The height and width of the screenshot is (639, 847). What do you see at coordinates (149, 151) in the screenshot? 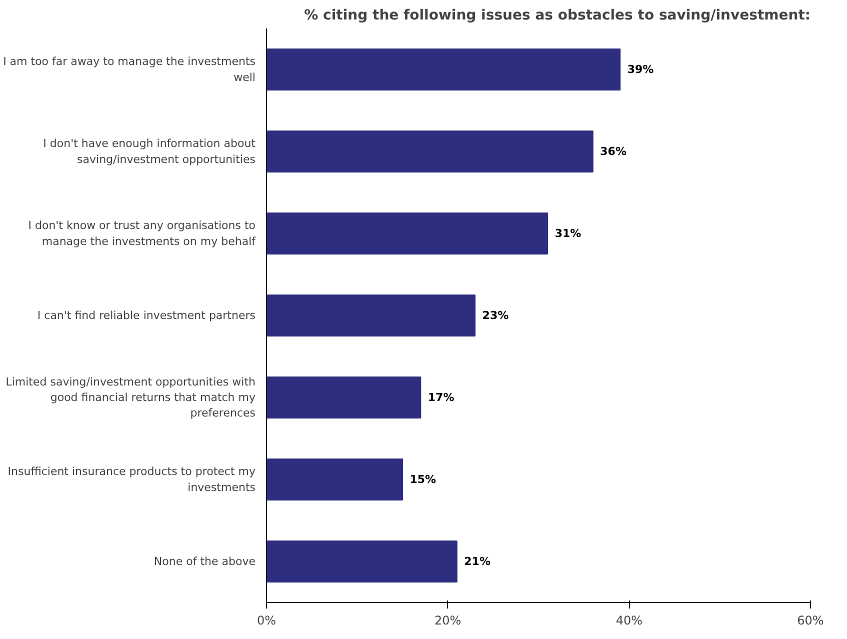
I see `y-tick-label: I don't have enough information about saving/investment opportunities` at bounding box center [149, 151].